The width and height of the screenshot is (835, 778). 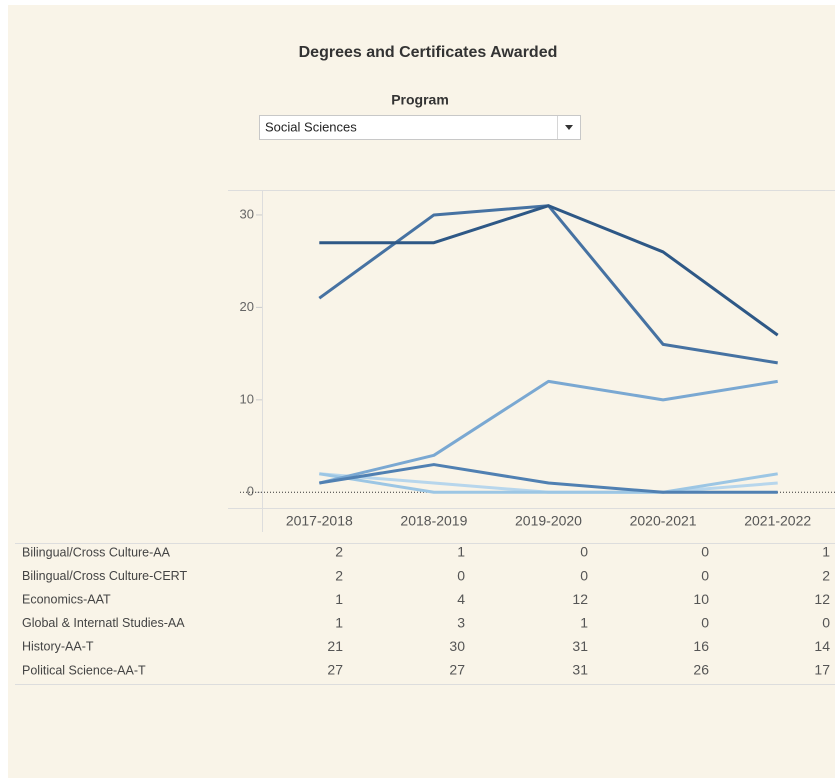 What do you see at coordinates (103, 623) in the screenshot?
I see `row-label: Global & Internatl Studies-AA` at bounding box center [103, 623].